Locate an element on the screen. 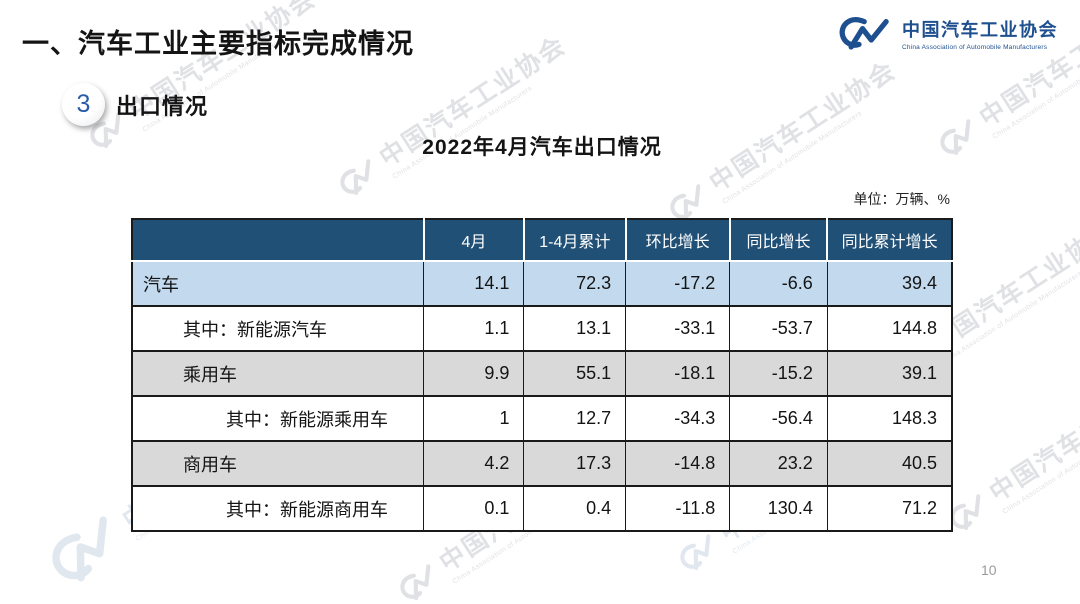 The width and height of the screenshot is (1080, 604). cell-value: 4.2 is located at coordinates (473, 464).